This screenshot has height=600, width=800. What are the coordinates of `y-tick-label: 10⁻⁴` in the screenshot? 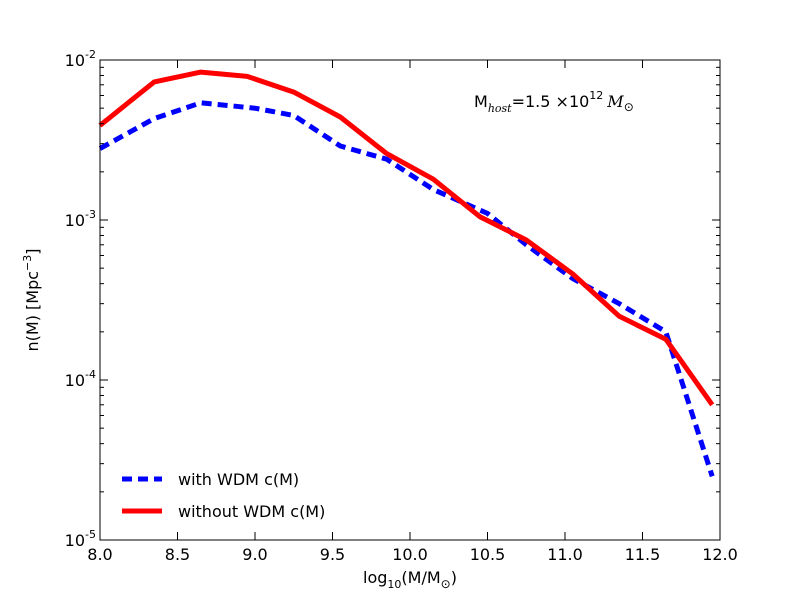 It's located at (80, 379).